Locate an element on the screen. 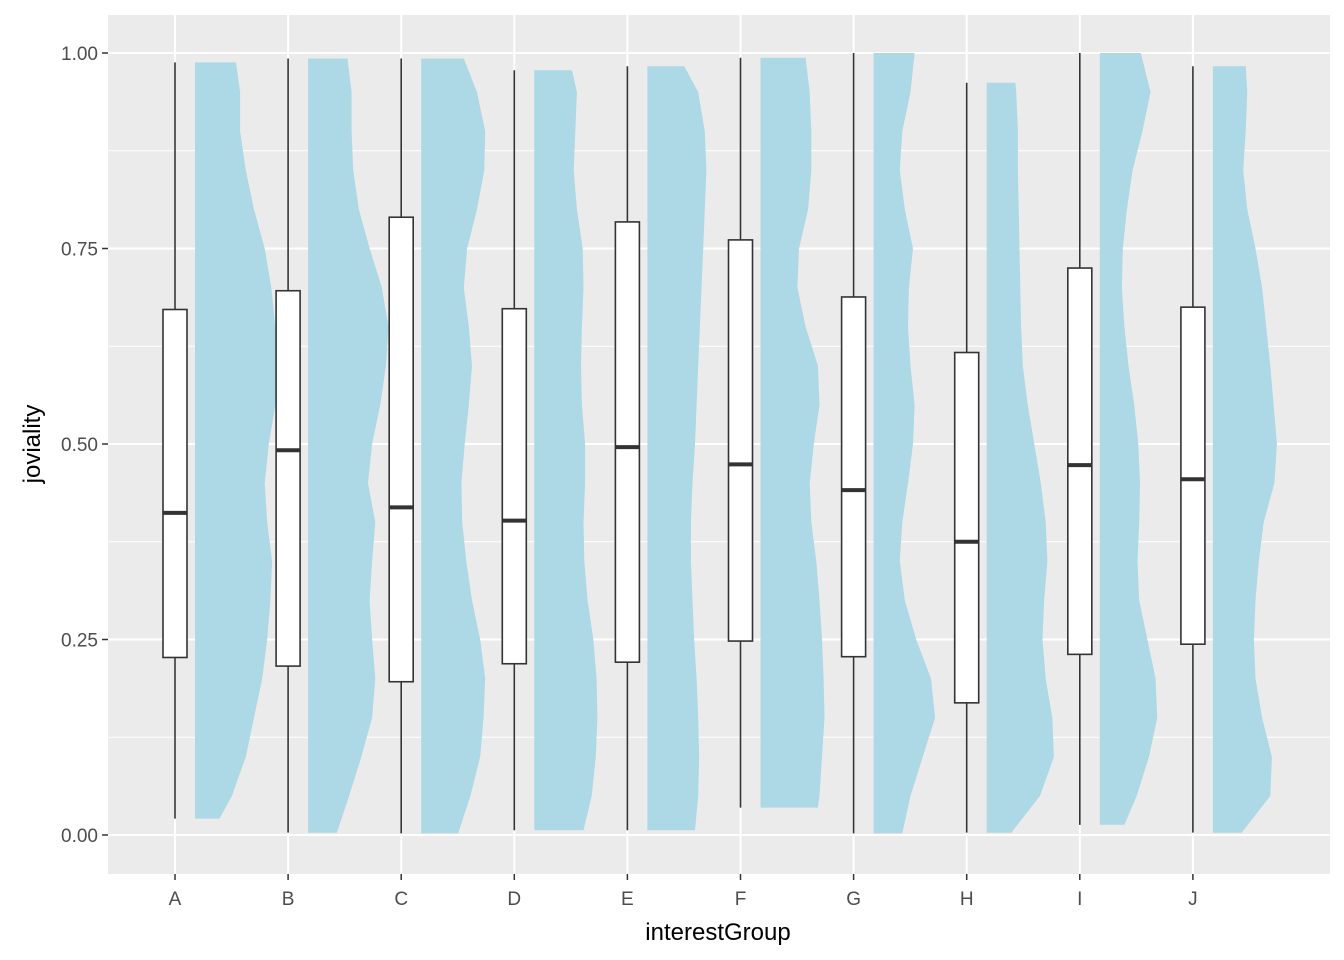  x-tick-label: B is located at coordinates (288, 899).